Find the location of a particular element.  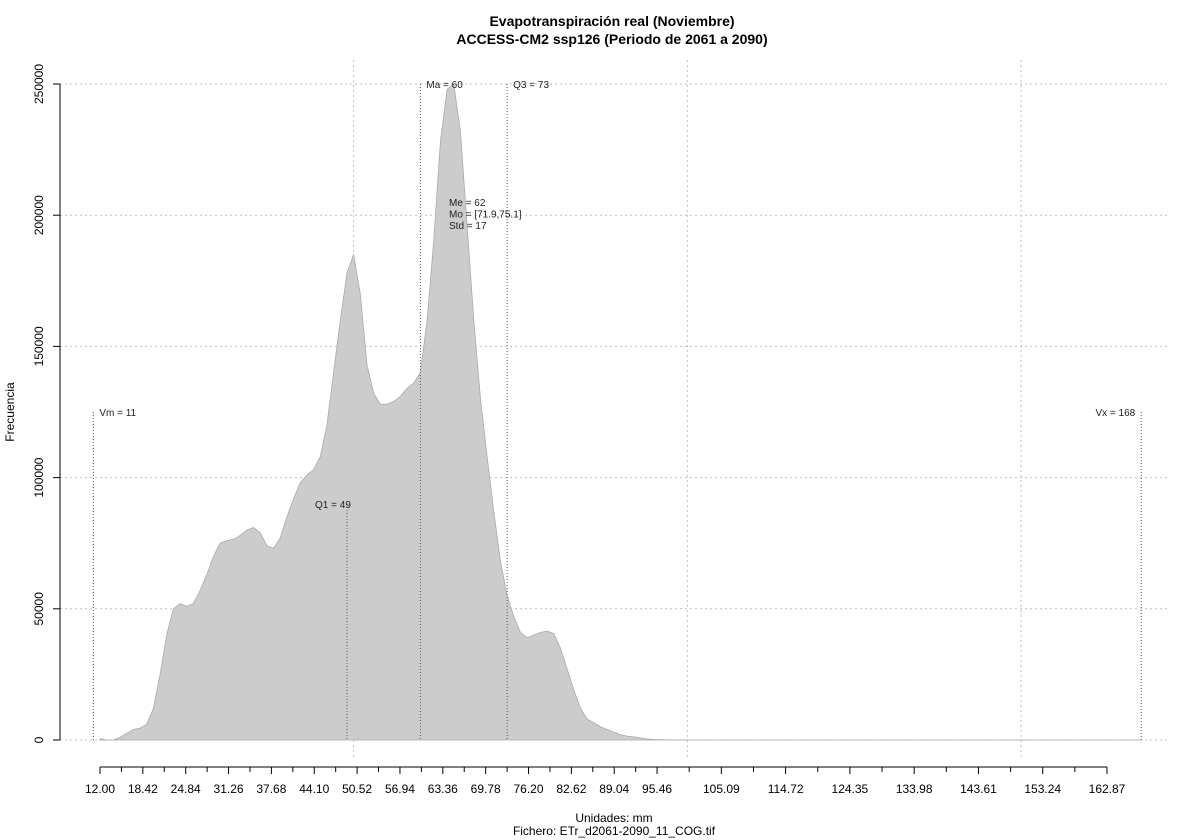

x-tick-label: 95.46 is located at coordinates (657, 789).